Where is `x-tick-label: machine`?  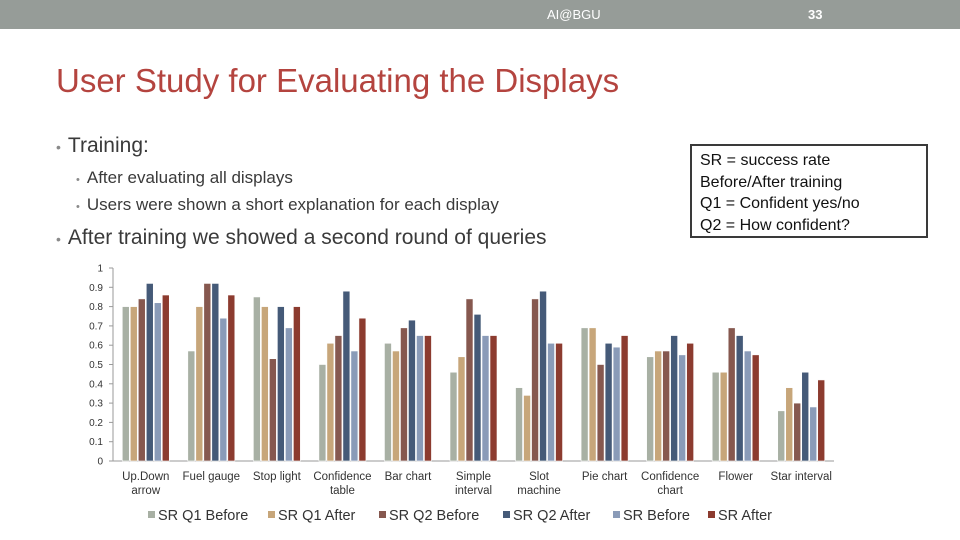
x-tick-label: machine is located at coordinates (538, 491).